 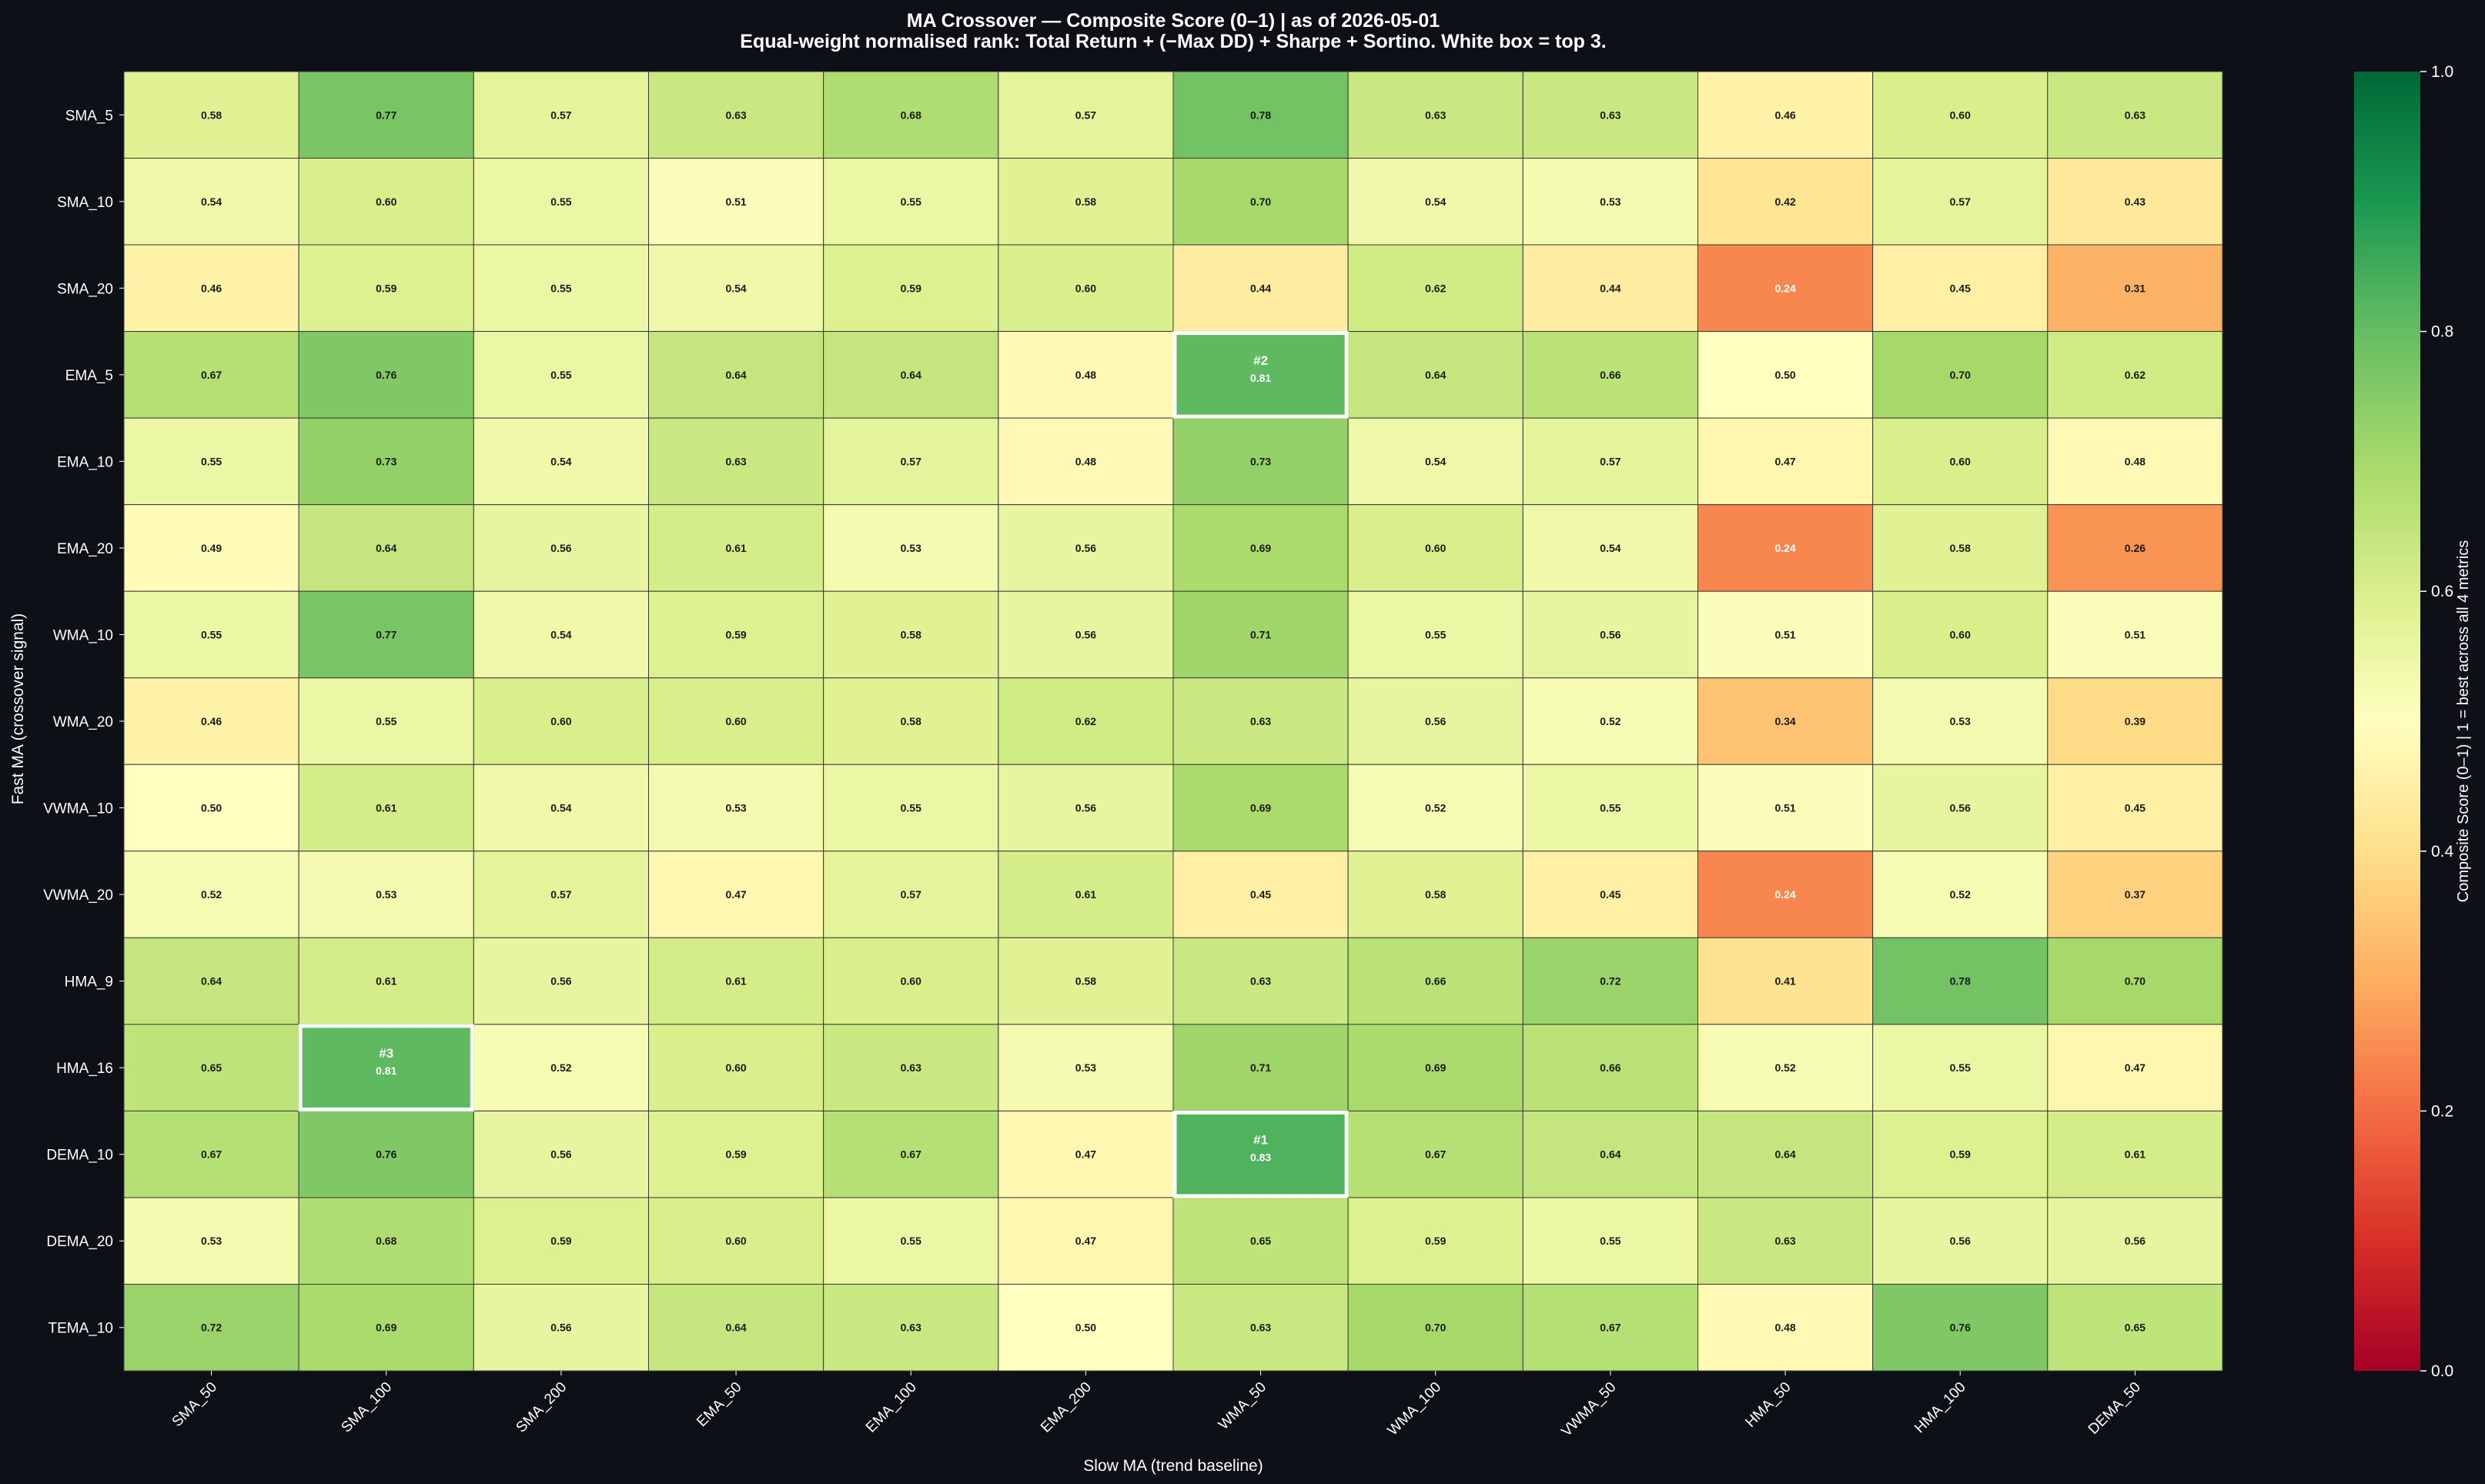 What do you see at coordinates (2437, 721) in the screenshot?
I see `colorbar-ticks: 0.0 0.2 0.4 0.6 0.8 1.0` at bounding box center [2437, 721].